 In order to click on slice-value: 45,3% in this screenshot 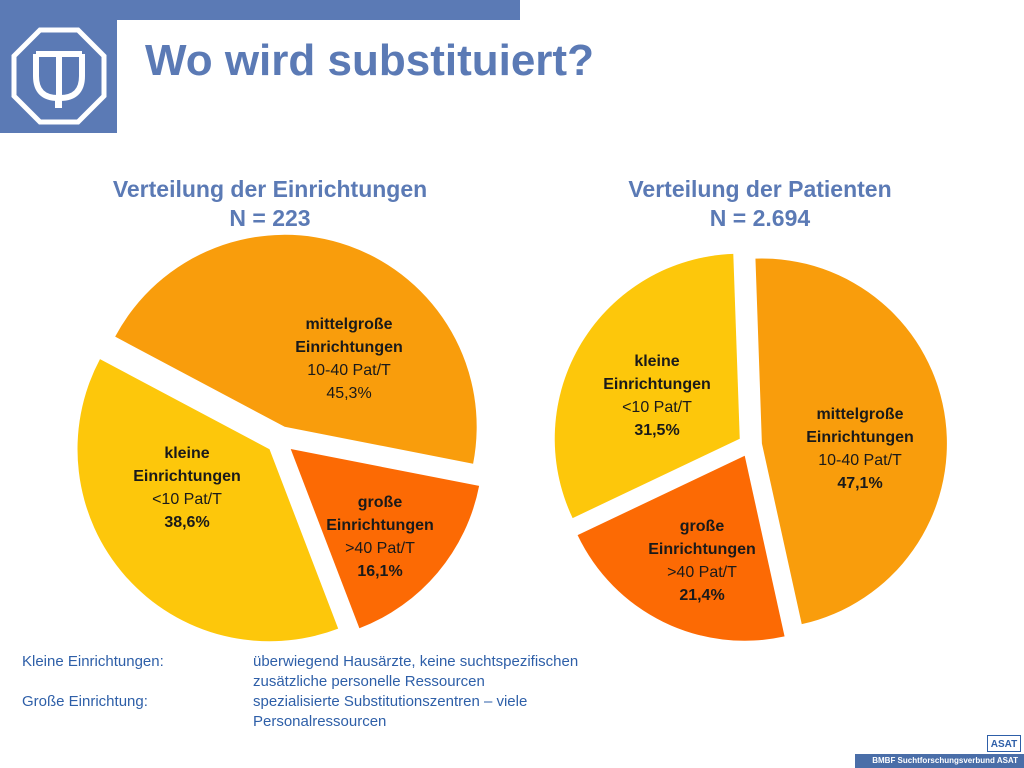, I will do `click(349, 393)`.